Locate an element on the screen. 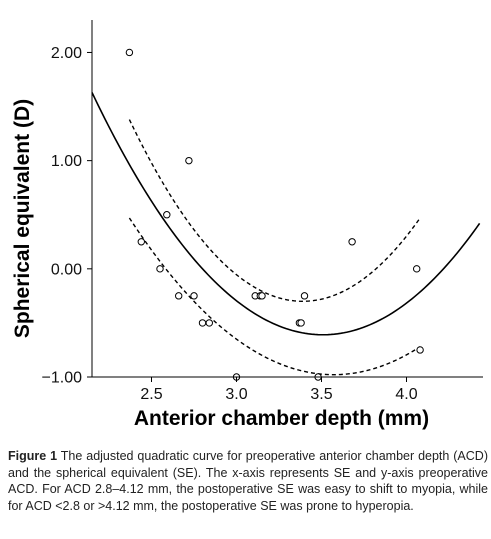 The image size is (491, 539). y-tick-label: −1.00 is located at coordinates (62, 378).